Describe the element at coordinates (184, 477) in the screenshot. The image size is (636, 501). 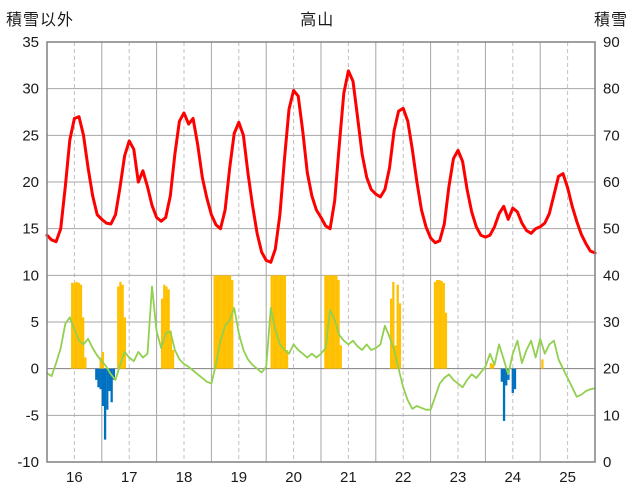
I see `svg-text: 18` at that location.